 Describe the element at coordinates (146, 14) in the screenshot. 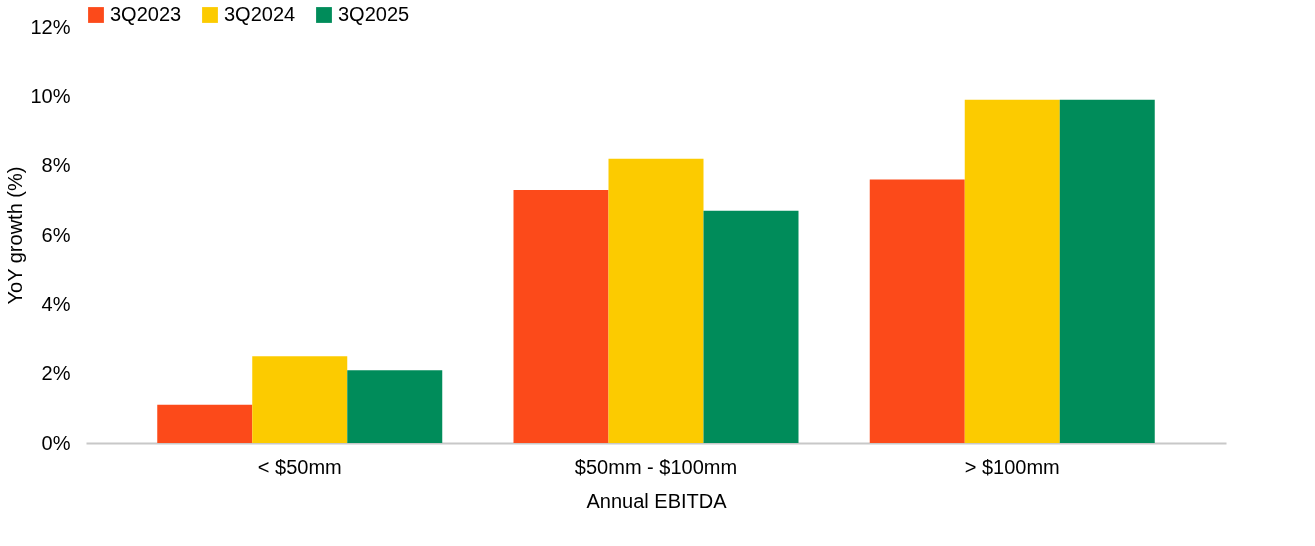

I see `legend-label: 3Q2023` at that location.